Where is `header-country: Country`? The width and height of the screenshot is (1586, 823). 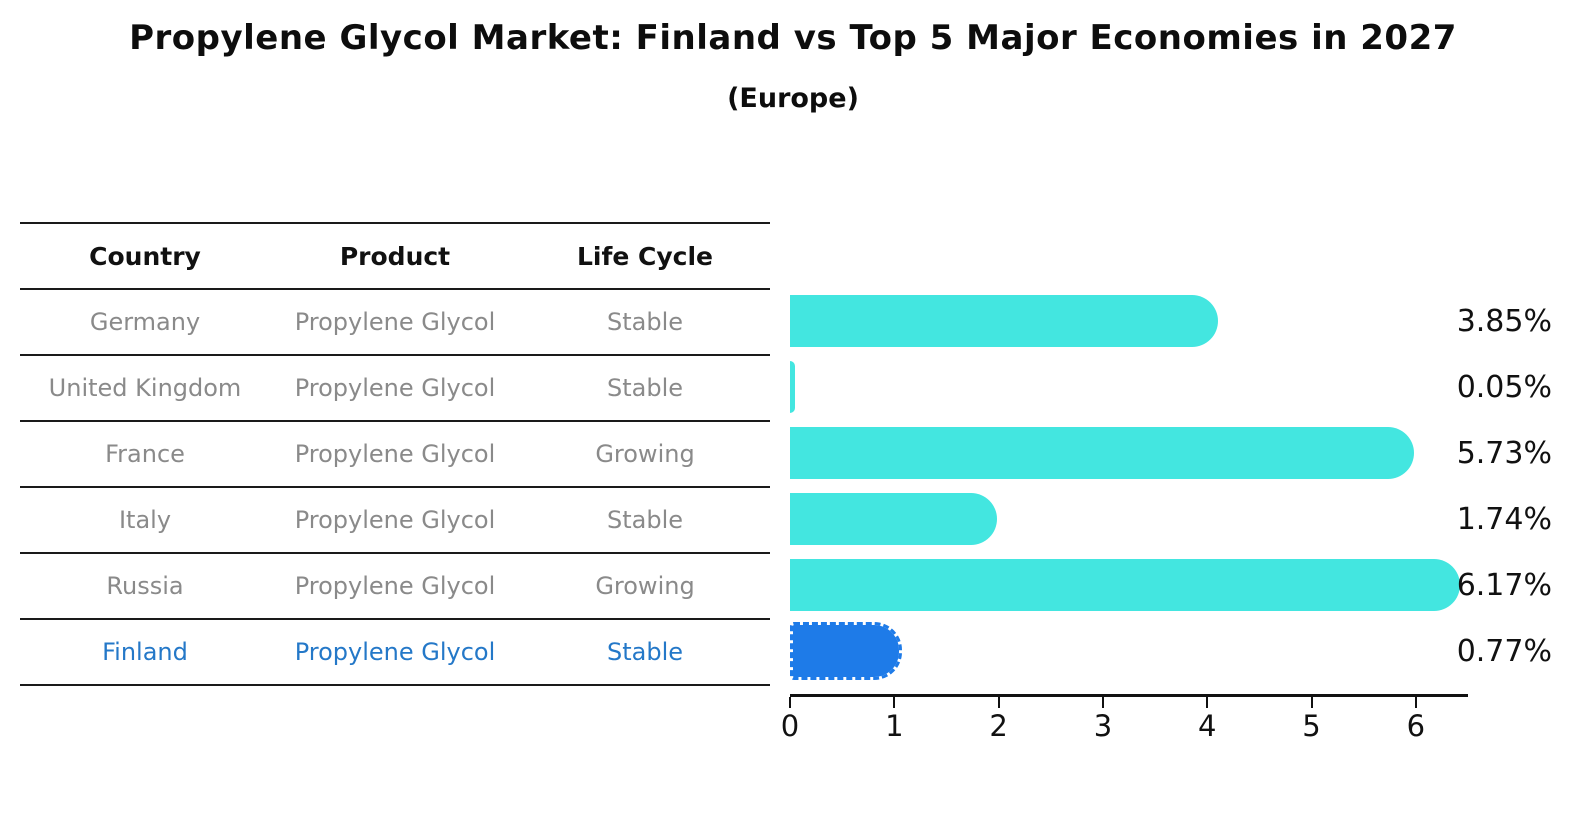 header-country: Country is located at coordinates (145, 256).